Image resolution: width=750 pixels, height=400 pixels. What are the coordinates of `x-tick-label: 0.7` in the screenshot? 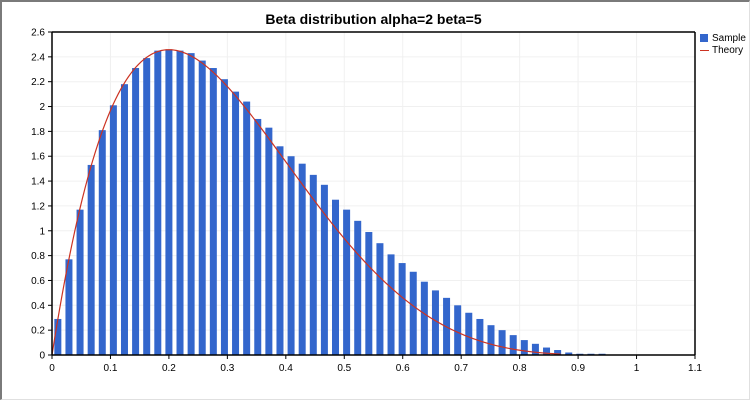 It's located at (461, 368).